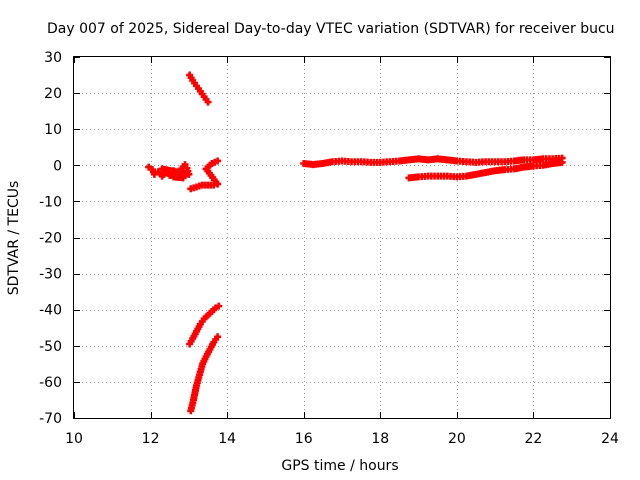 The width and height of the screenshot is (640, 480). What do you see at coordinates (57, 166) in the screenshot?
I see `y-tick-label: 0` at bounding box center [57, 166].